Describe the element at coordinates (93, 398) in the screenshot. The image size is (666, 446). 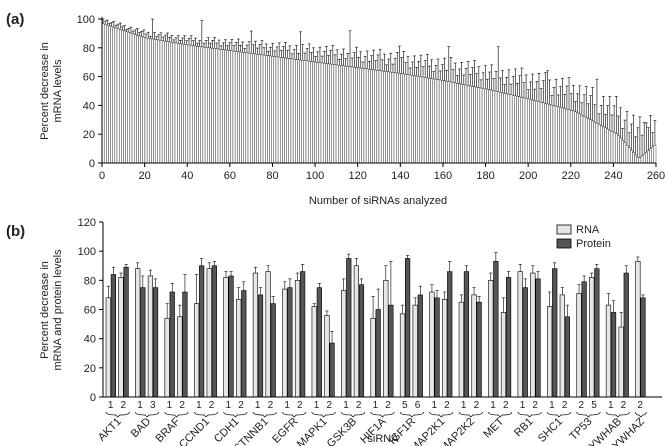
I see `panel-b-y-tick-label: 0` at that location.